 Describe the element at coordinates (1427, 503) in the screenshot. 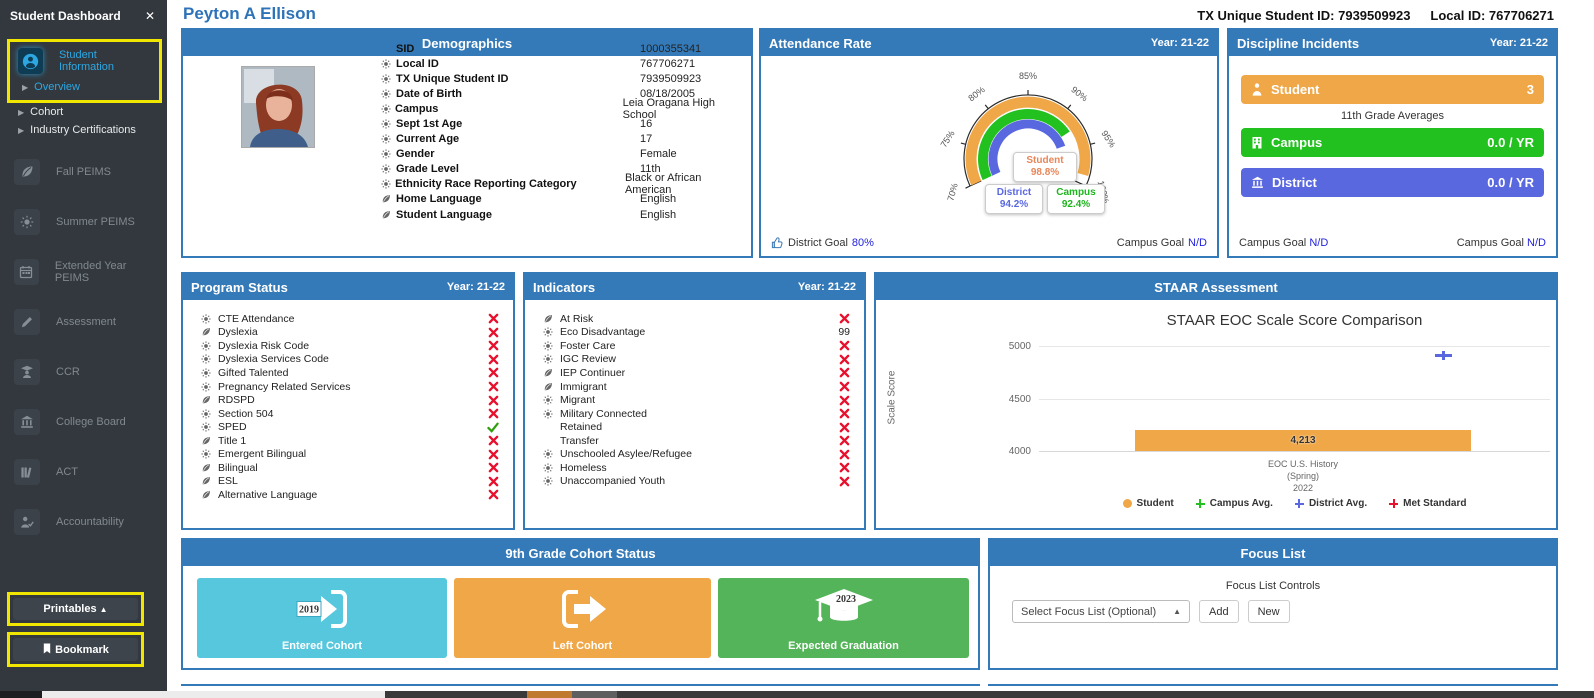

I see `legend-met-standard: Met Standard` at that location.